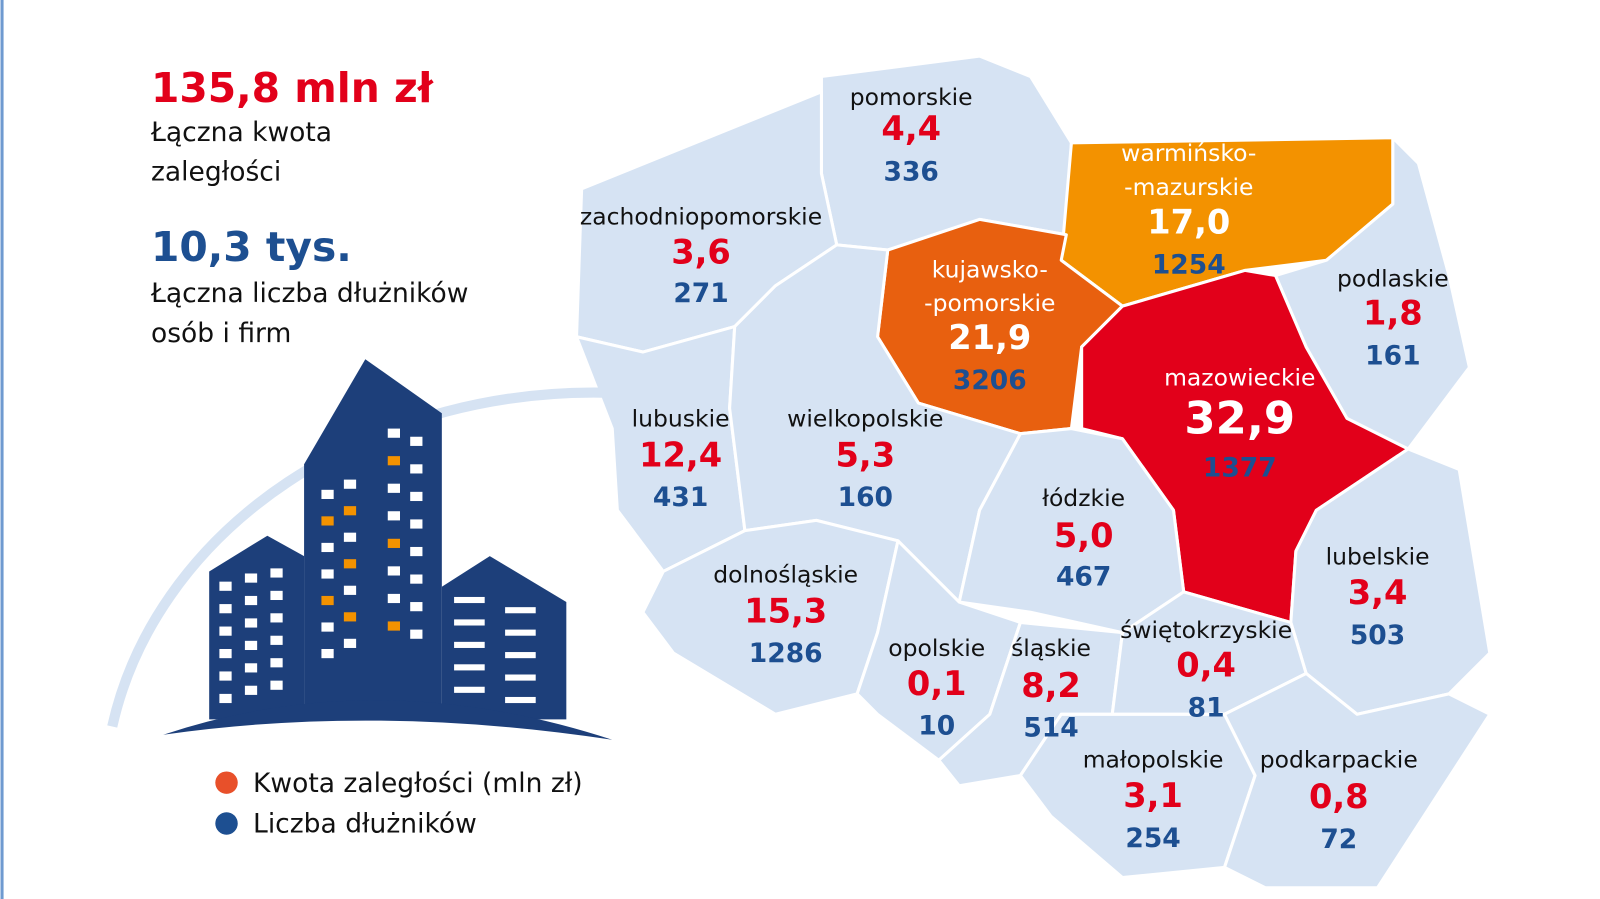 The image size is (1600, 899). I want to click on region-name: łódzkie, so click(1083, 498).